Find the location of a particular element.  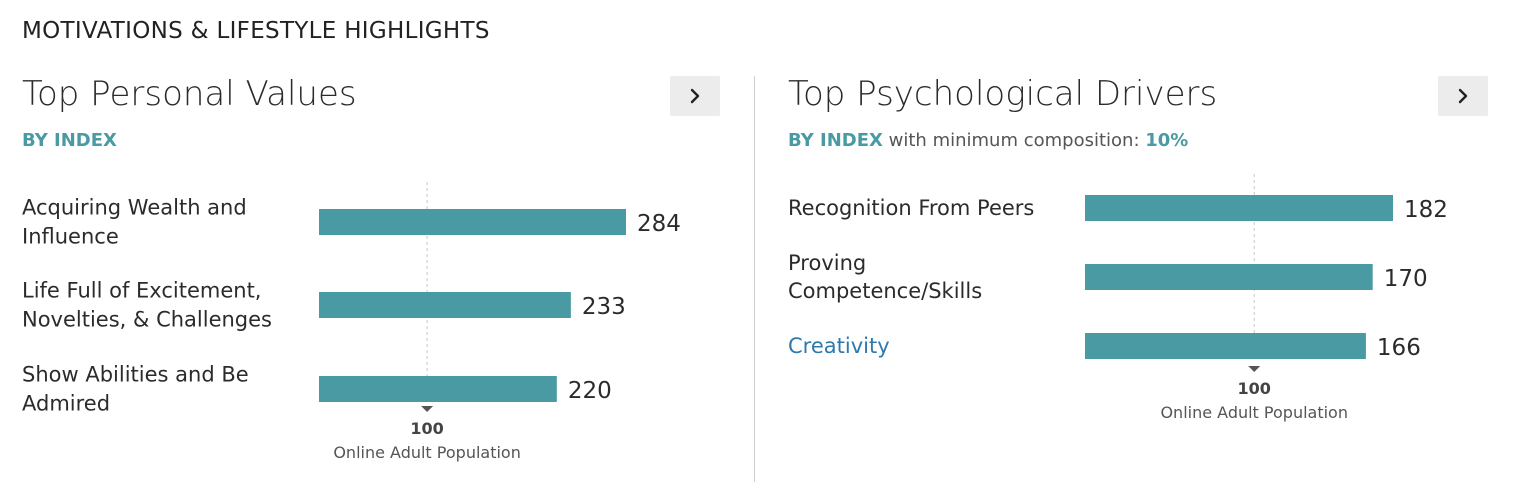

panel-title: Top Psychological Drivers is located at coordinates (1003, 94).